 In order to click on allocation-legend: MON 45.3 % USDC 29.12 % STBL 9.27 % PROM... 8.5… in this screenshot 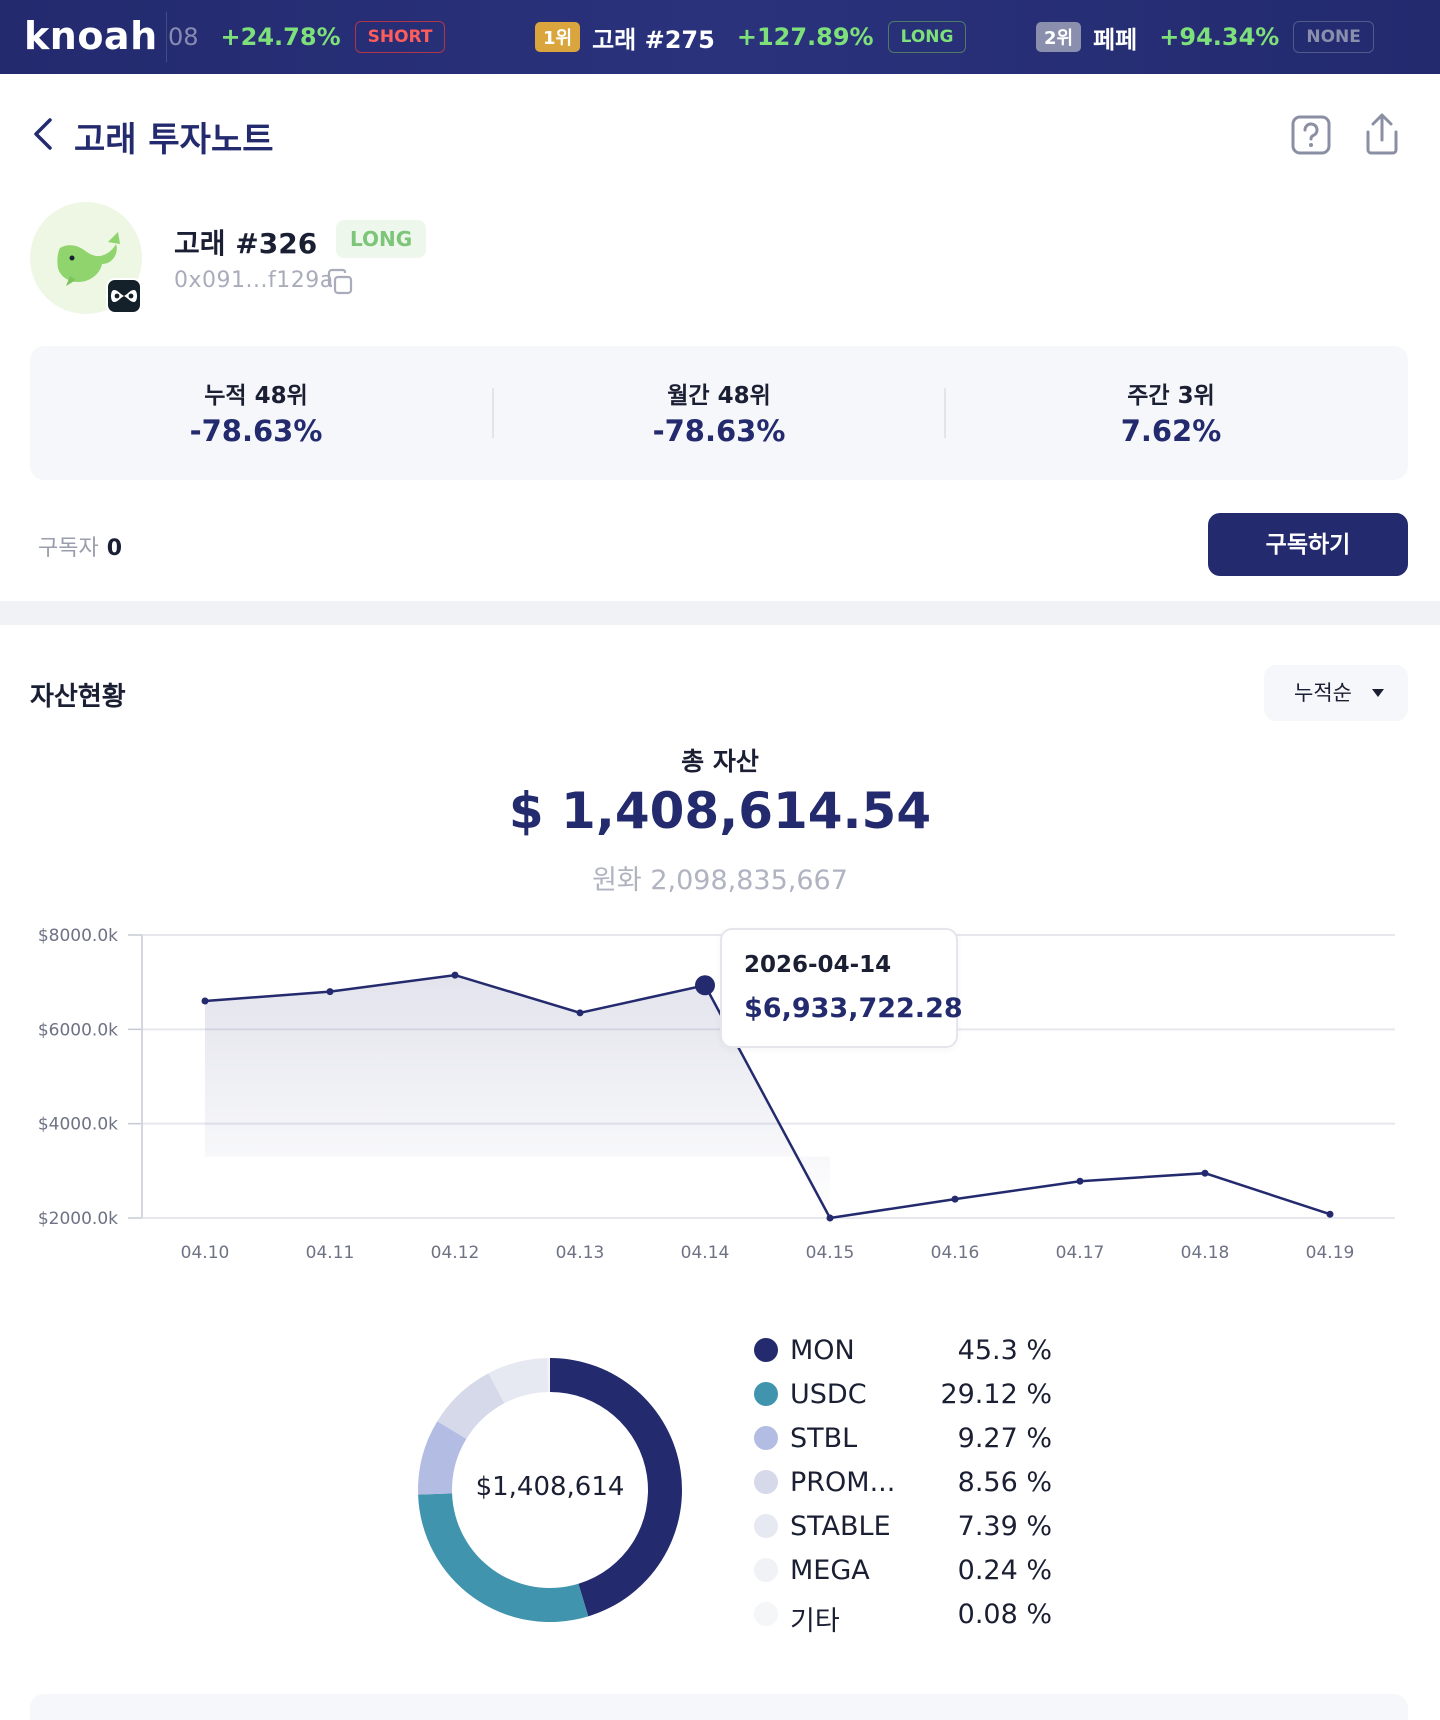, I will do `click(902, 1484)`.